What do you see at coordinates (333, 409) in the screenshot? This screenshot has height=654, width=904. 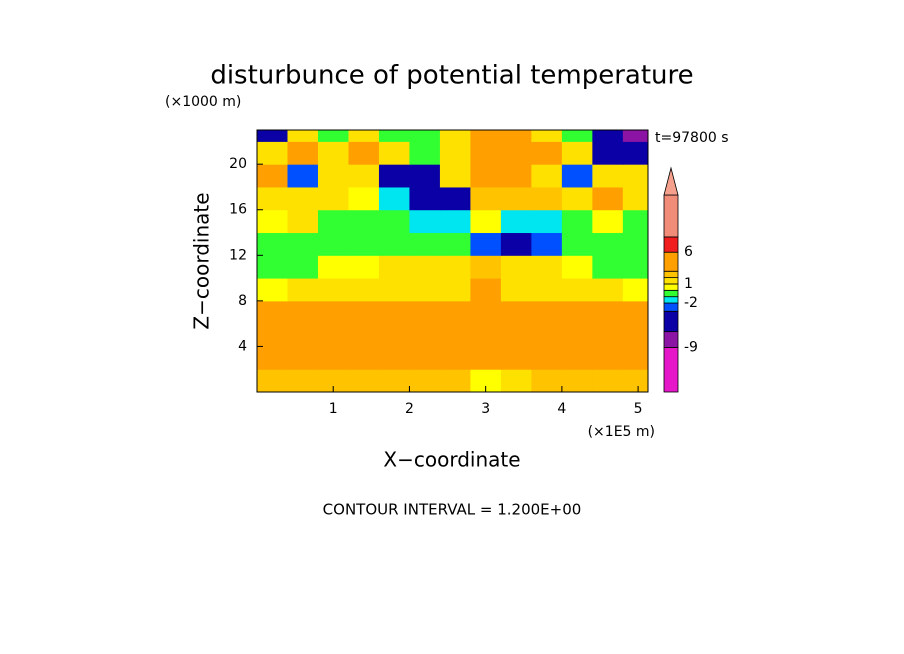 I see `x-tick-label: 1` at bounding box center [333, 409].